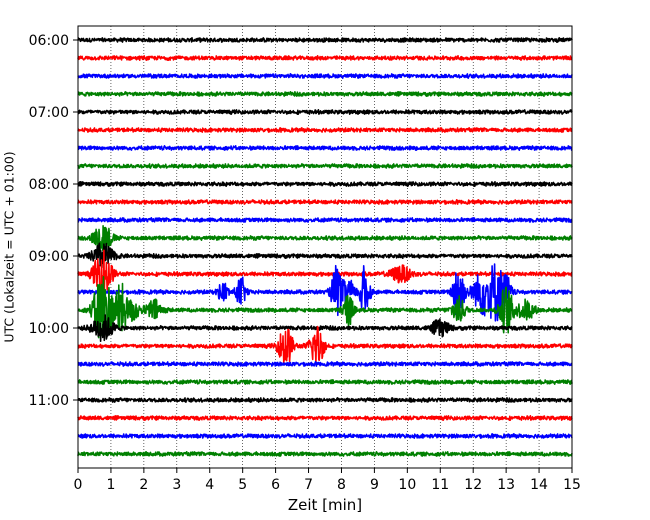 Image resolution: width=650 pixels, height=520 pixels. What do you see at coordinates (49, 113) in the screenshot?
I see `y-tick-label: 07:00` at bounding box center [49, 113].